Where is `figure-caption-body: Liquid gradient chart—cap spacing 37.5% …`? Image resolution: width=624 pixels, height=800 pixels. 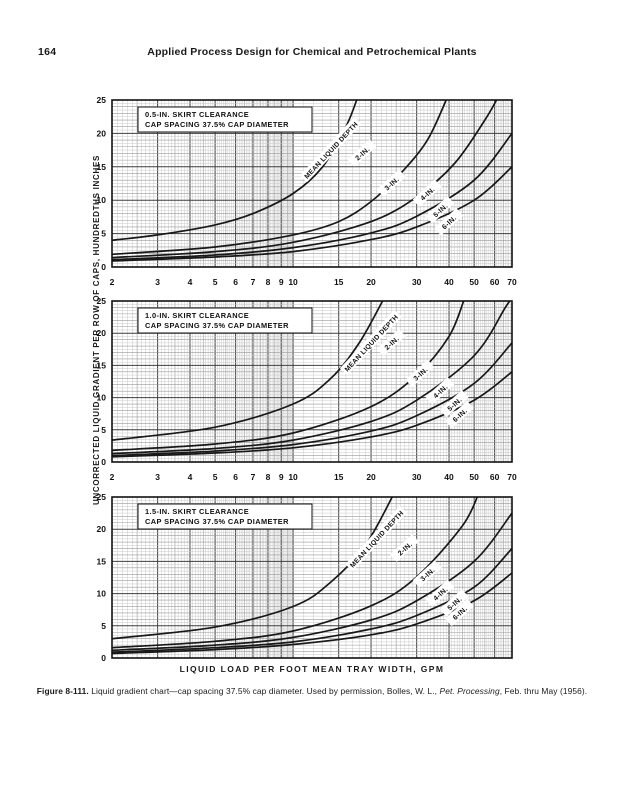
figure-caption-body: Liquid gradient chart—cap spacing 37.5% … is located at coordinates (264, 691).